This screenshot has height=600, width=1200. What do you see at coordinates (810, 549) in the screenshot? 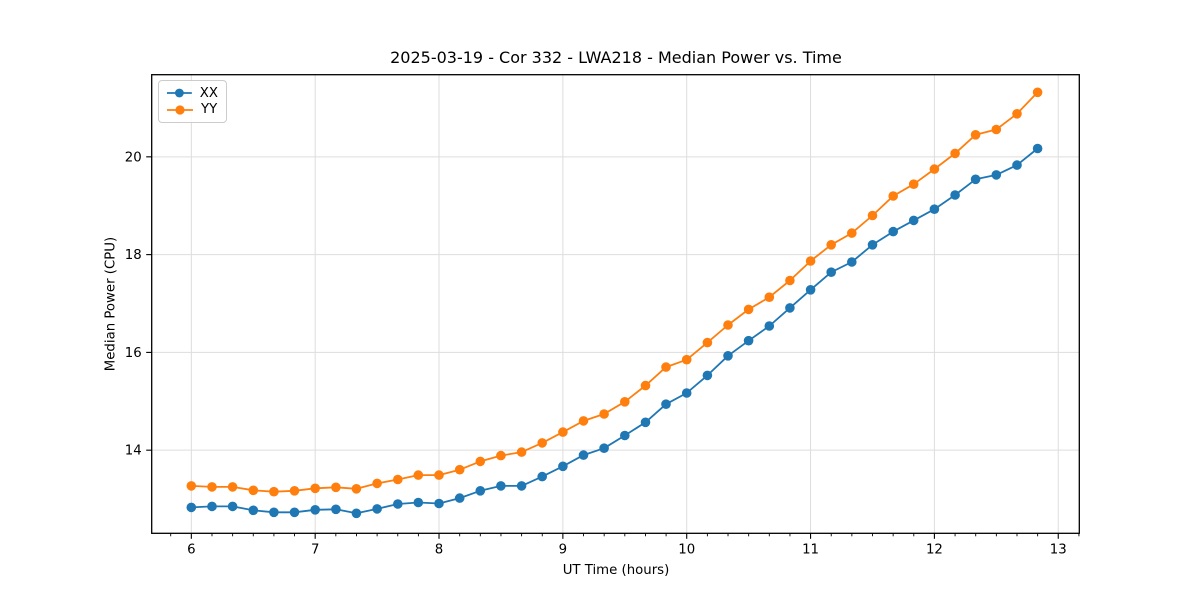
I see `x-tick-label: 11` at bounding box center [810, 549].